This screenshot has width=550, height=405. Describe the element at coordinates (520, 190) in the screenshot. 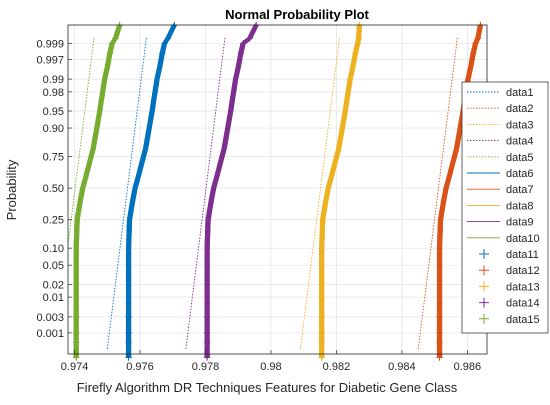

I see `legend-entry: data7` at that location.